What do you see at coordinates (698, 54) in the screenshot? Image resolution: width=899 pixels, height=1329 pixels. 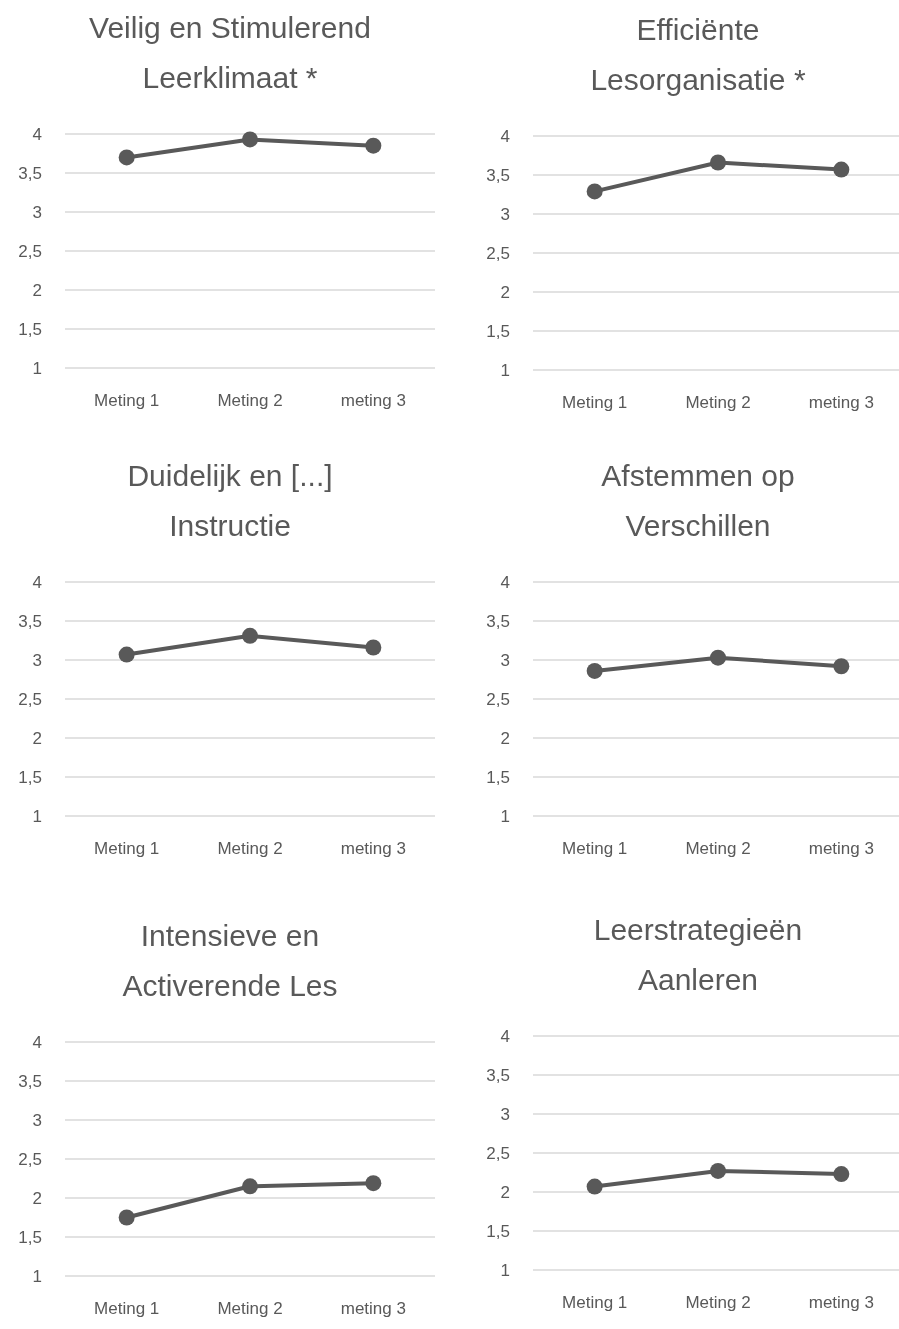 I see `chart-title: Efficiënte Lesorganisatie *` at bounding box center [698, 54].